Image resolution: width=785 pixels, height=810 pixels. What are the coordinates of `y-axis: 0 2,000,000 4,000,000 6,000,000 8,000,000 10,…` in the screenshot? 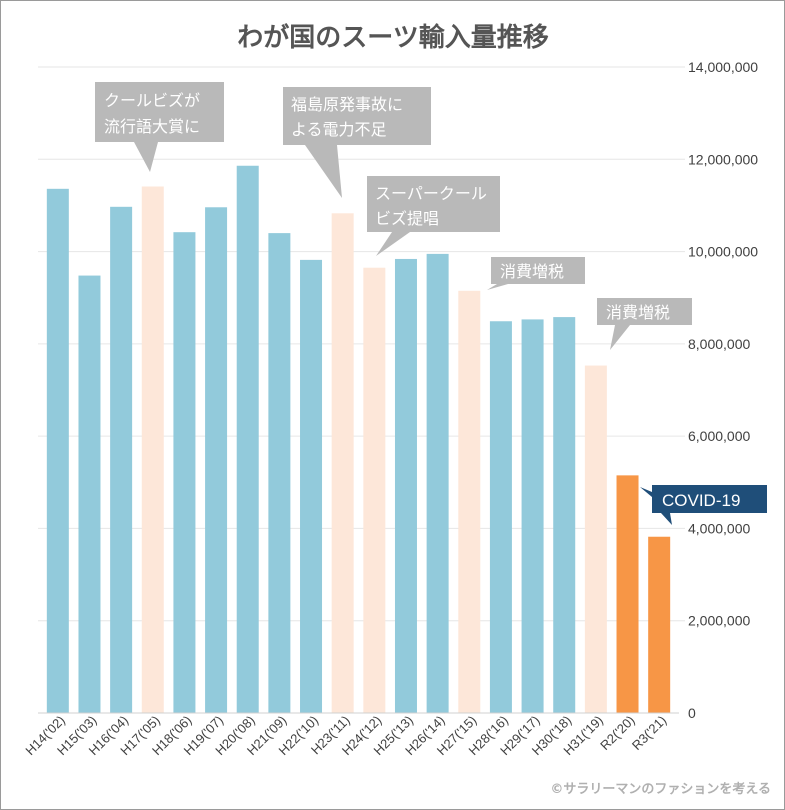 It's located at (723, 390).